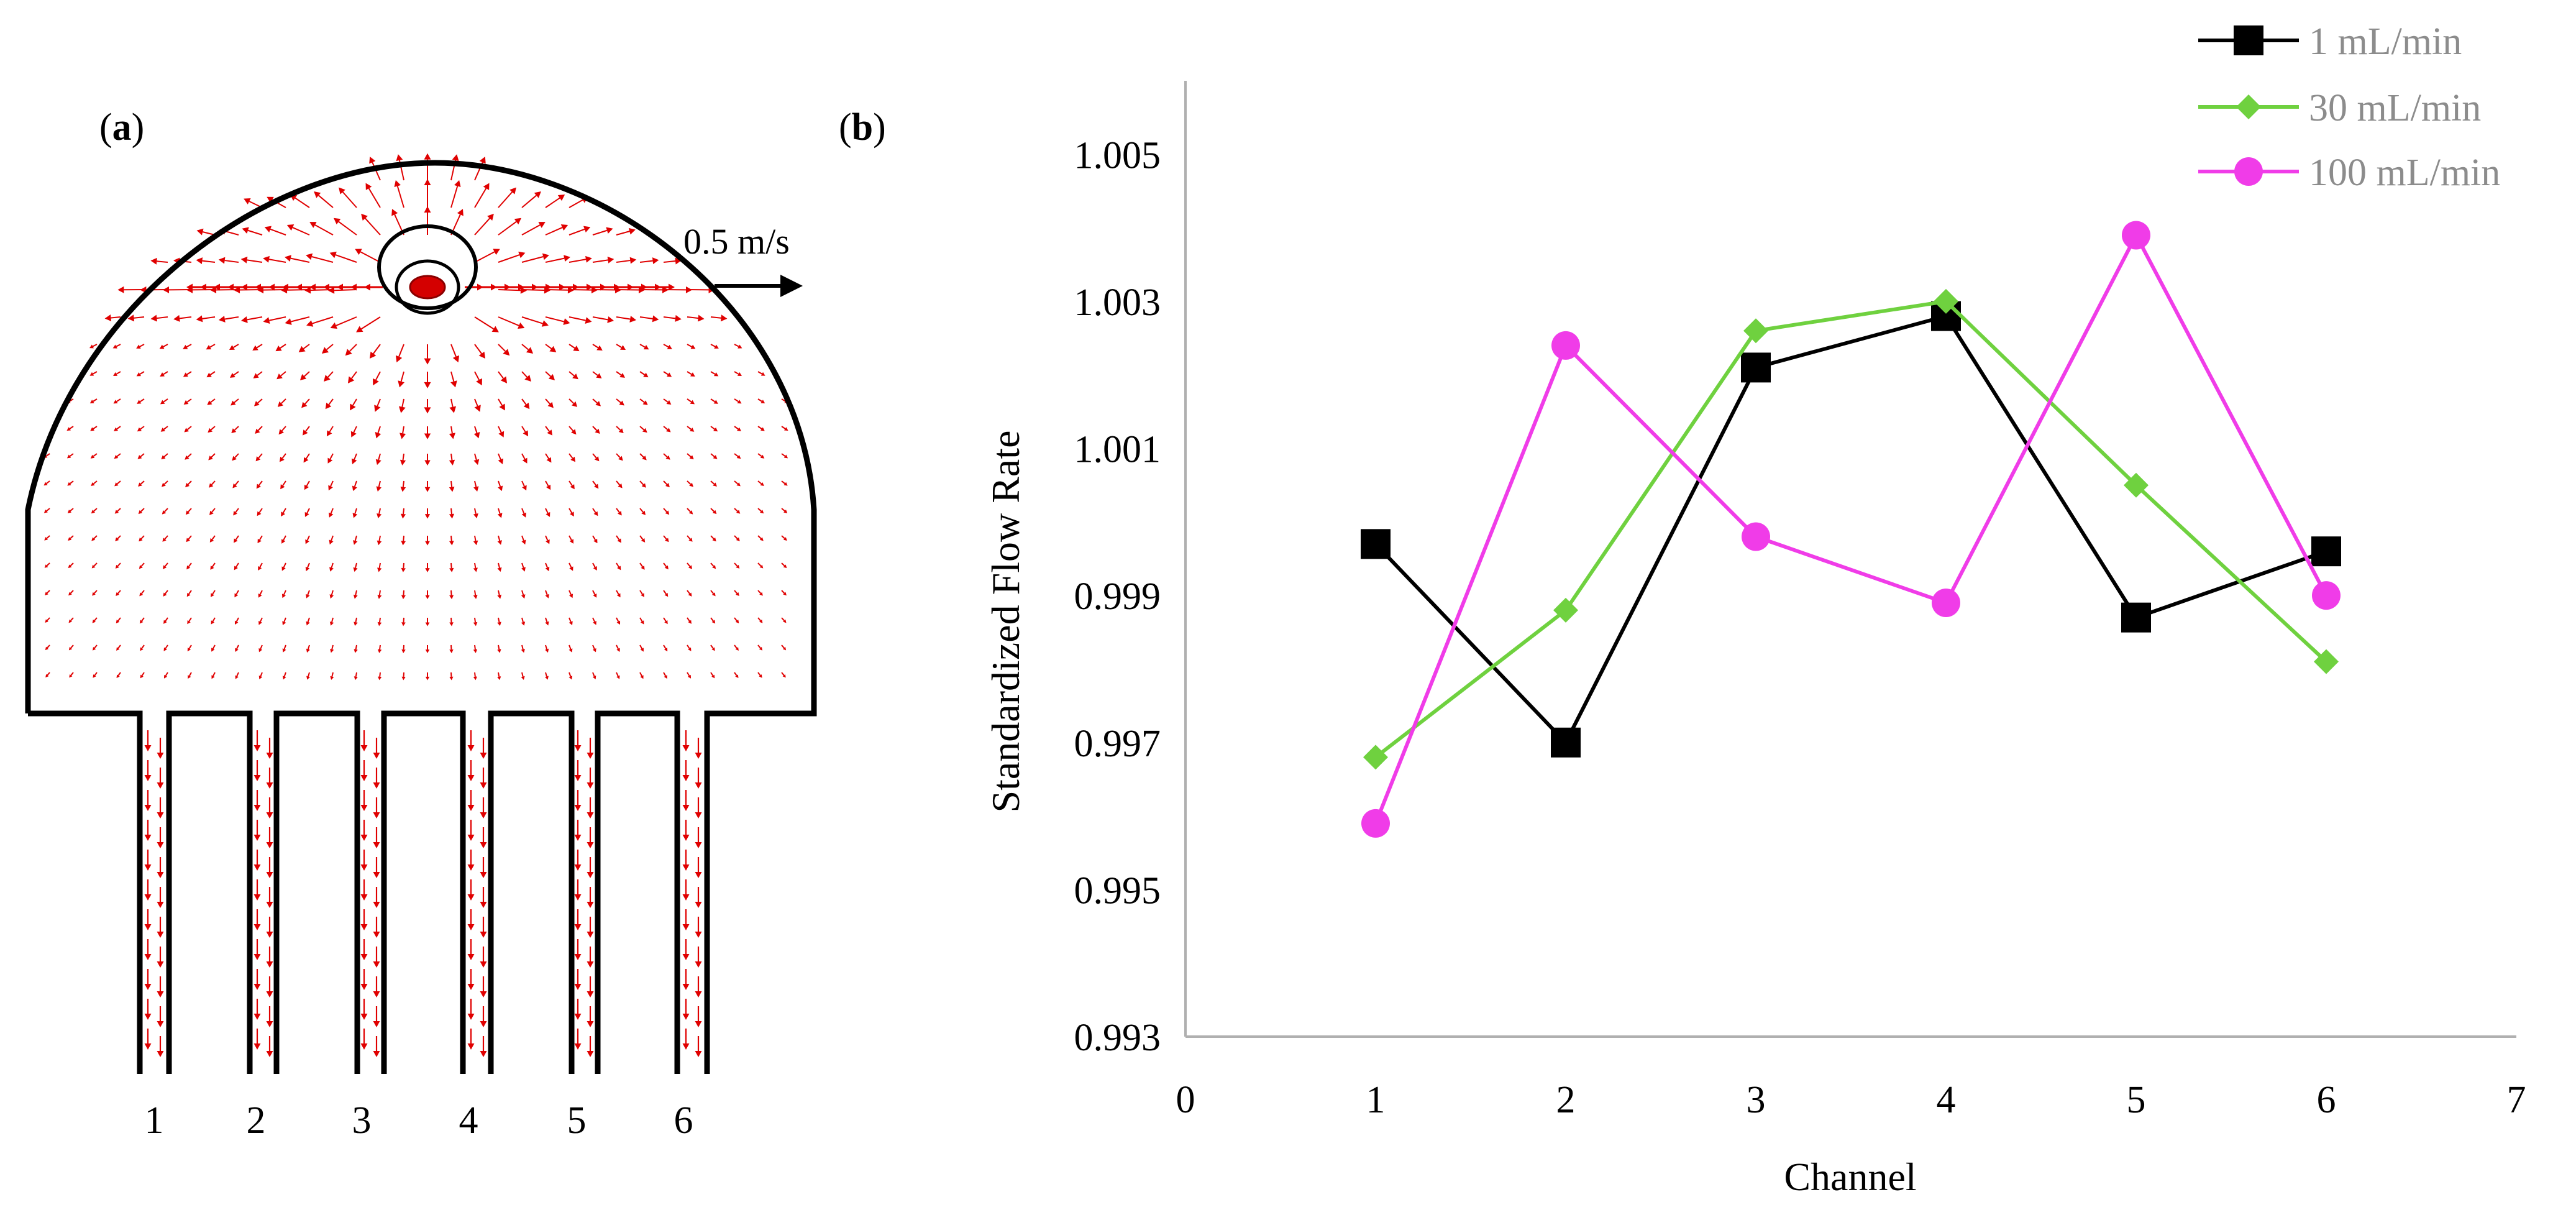 This screenshot has height=1215, width=2576. I want to click on scale-arrow, so click(759, 286).